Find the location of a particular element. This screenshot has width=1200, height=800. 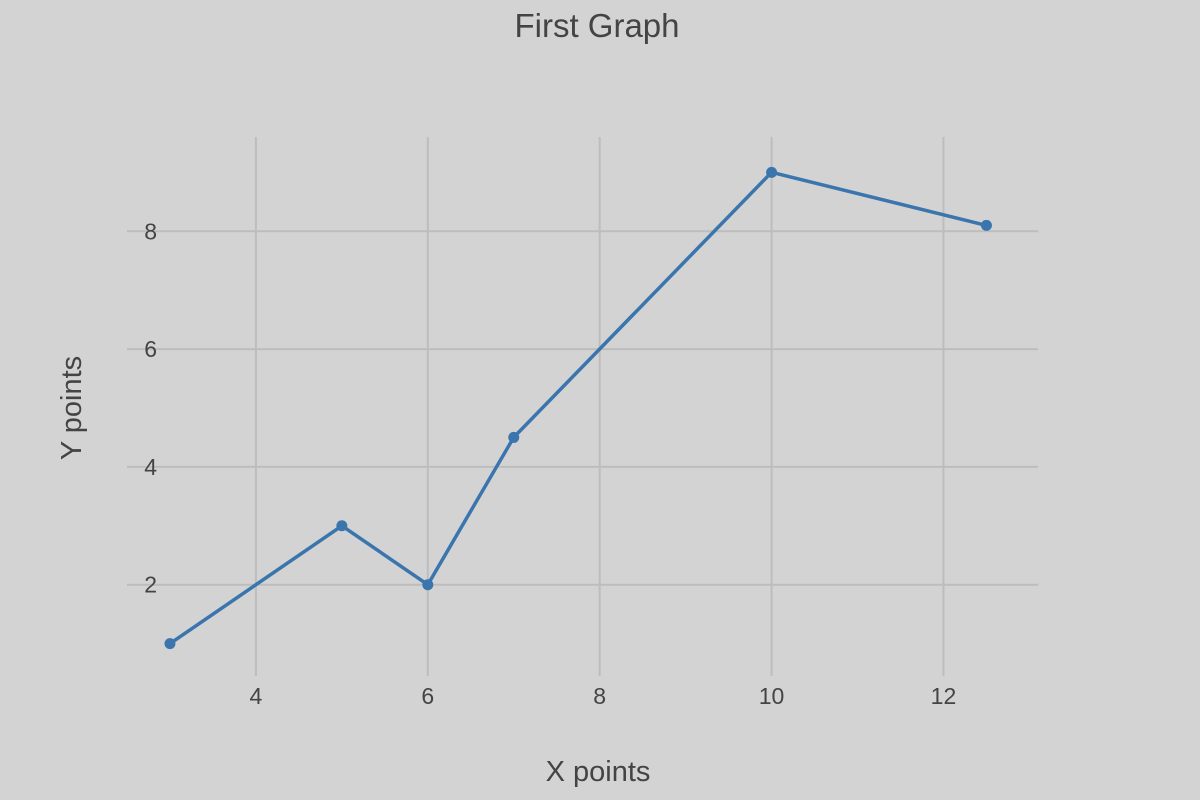

y-axis-title: Y points is located at coordinates (72, 408).